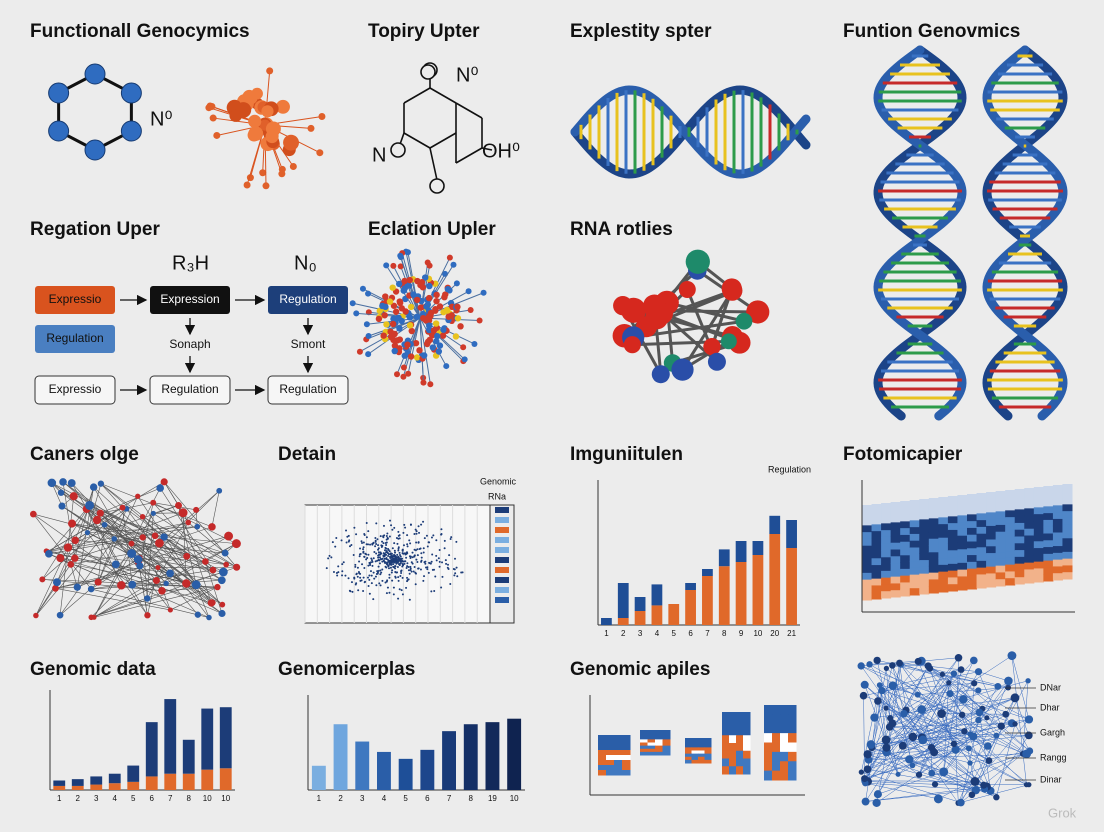 The image size is (1104, 832). What do you see at coordinates (414, 345) in the screenshot?
I see `chain` at bounding box center [414, 345].